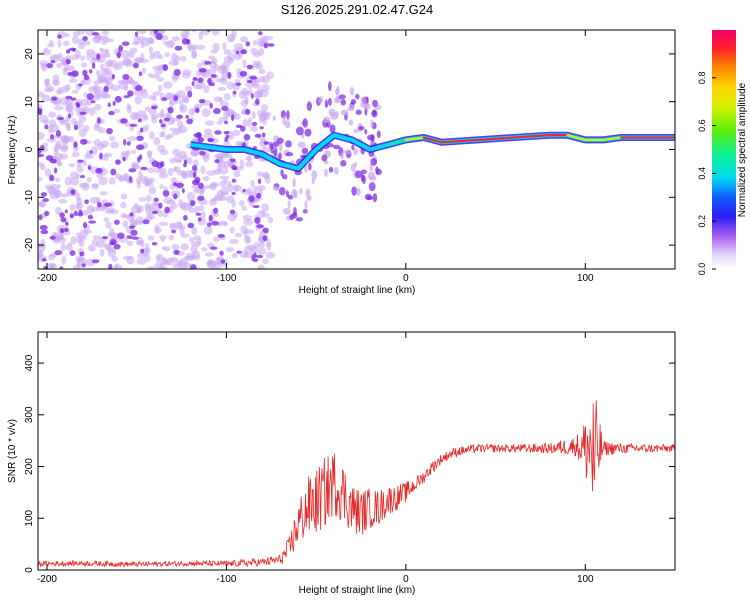 The width and height of the screenshot is (750, 600). I want to click on y-tick-label: 100, so click(29, 517).